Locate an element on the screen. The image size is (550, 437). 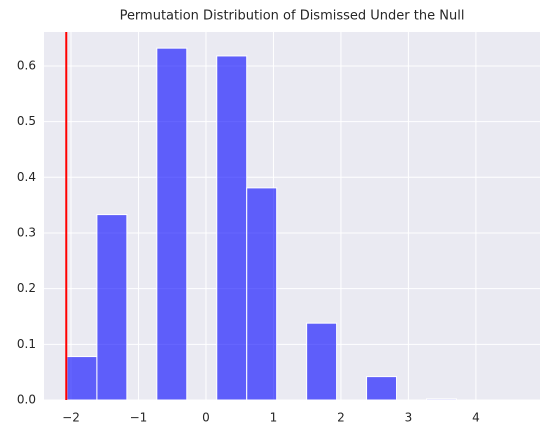
y-tick-label: 0.1 is located at coordinates (26, 344).